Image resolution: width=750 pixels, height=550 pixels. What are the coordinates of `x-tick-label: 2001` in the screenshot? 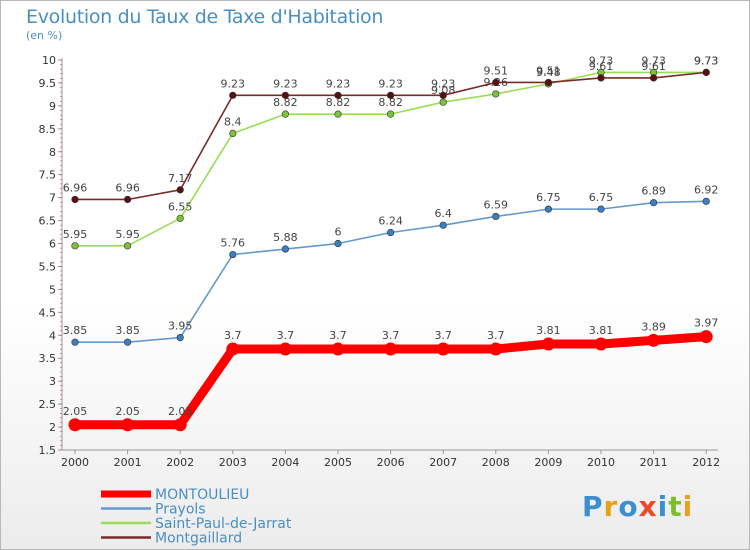 It's located at (128, 462).